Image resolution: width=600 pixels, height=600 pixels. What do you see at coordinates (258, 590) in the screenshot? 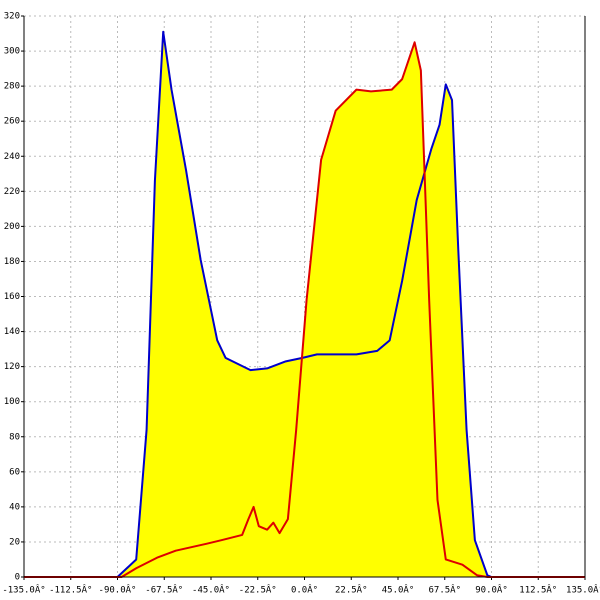
I see `x-tick-label: -22.5Â°` at bounding box center [258, 590].